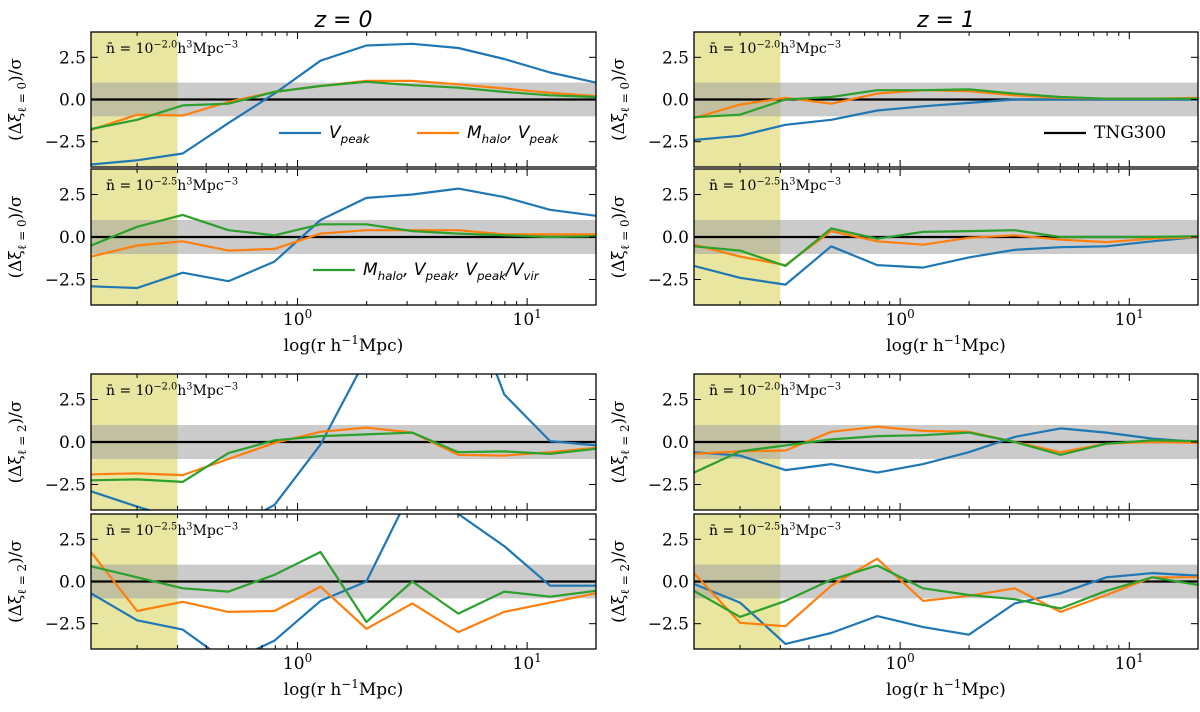  What do you see at coordinates (343, 20) in the screenshot?
I see `column-title: z = 0` at bounding box center [343, 20].